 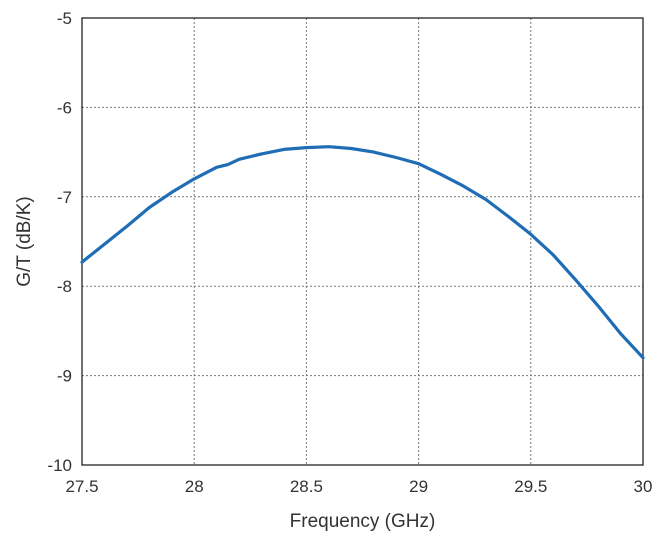 What do you see at coordinates (64, 376) in the screenshot?
I see `y-tick-label: -9` at bounding box center [64, 376].